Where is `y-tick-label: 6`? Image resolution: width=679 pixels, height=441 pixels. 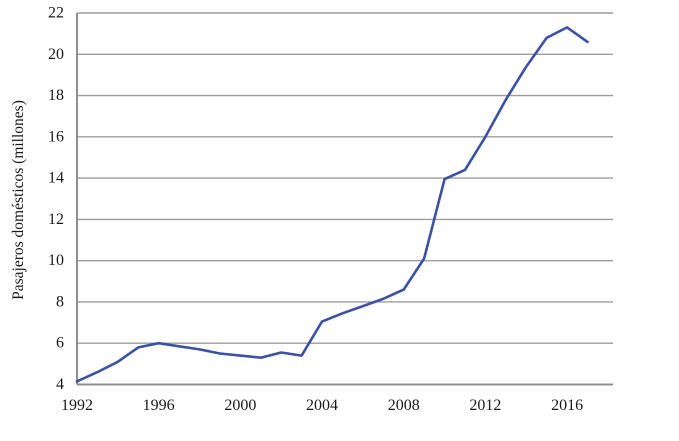 y-tick-label: 6 is located at coordinates (60, 343).